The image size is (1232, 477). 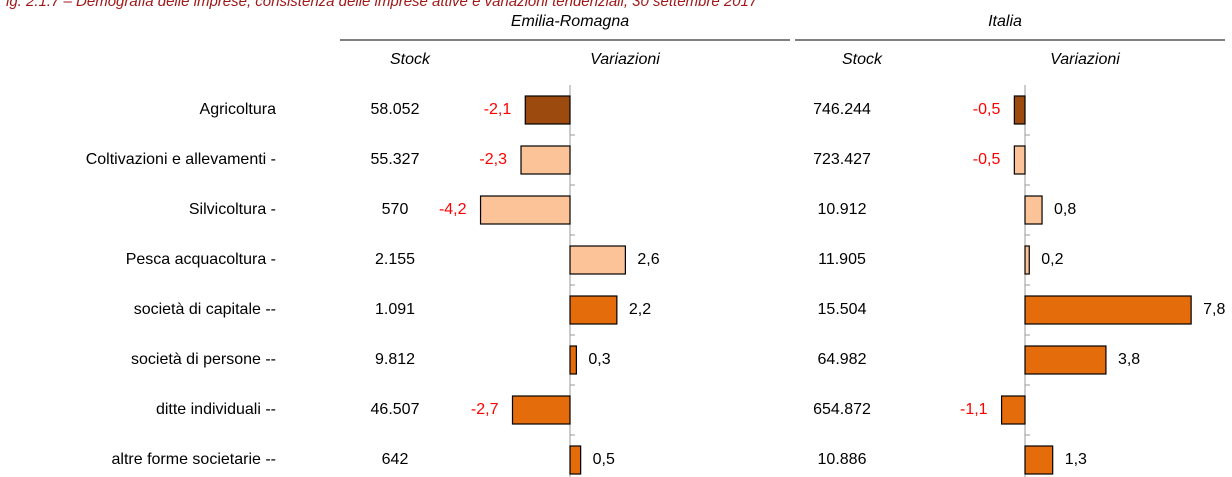 What do you see at coordinates (1052, 259) in the screenshot?
I see `value-label: 0,2` at bounding box center [1052, 259].